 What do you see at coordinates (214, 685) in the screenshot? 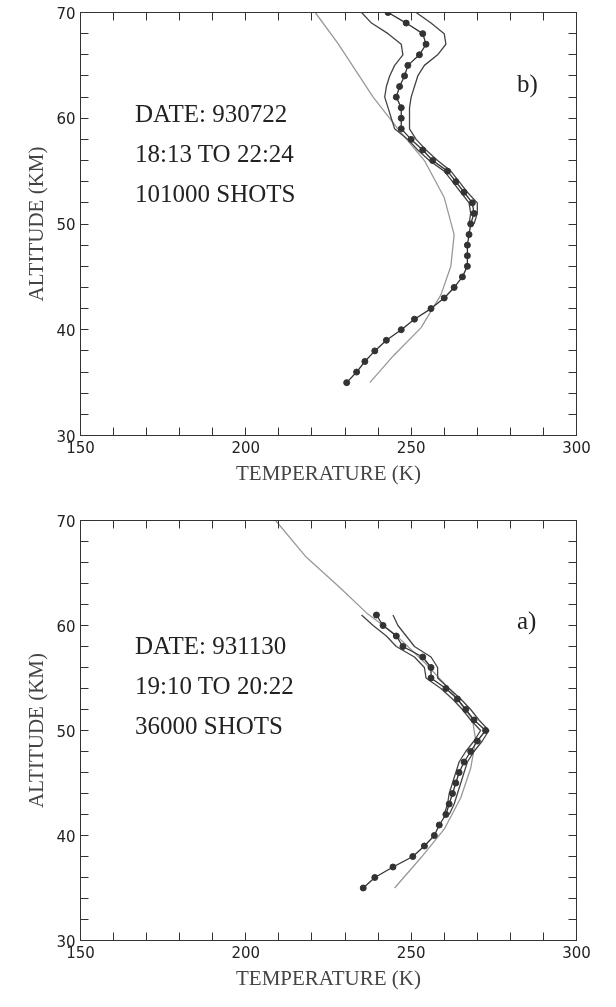
I see `annotation: 19:10 TO 20:22` at bounding box center [214, 685].